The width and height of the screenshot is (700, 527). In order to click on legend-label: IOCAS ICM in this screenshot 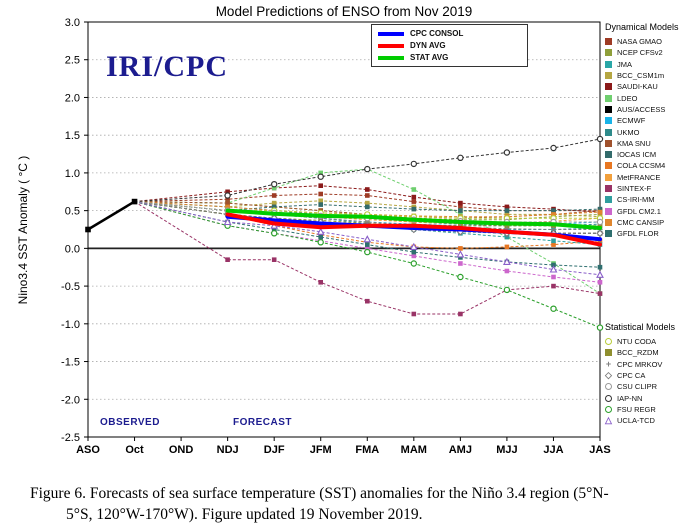, I will do `click(637, 155)`.